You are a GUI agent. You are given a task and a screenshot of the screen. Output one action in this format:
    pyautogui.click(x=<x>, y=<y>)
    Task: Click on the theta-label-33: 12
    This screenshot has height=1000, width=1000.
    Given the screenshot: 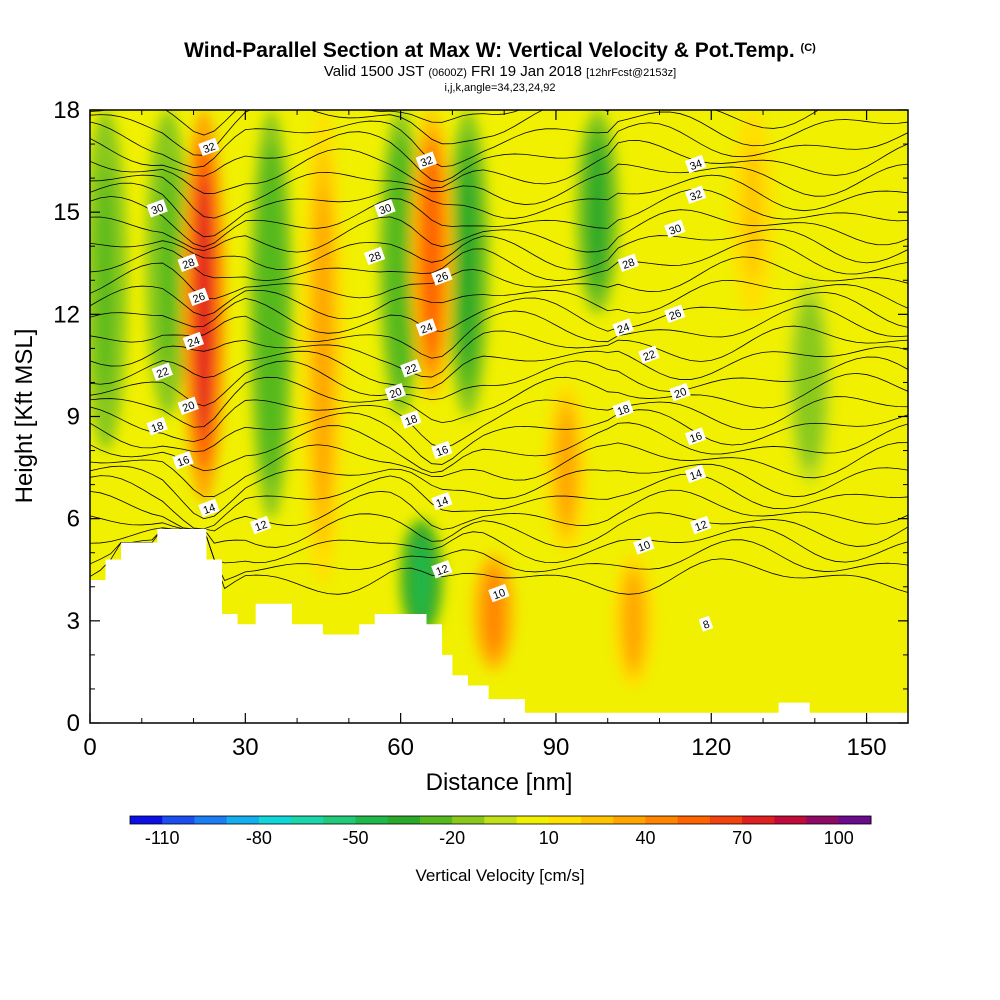 What is the action you would take?
    pyautogui.click(x=701, y=525)
    